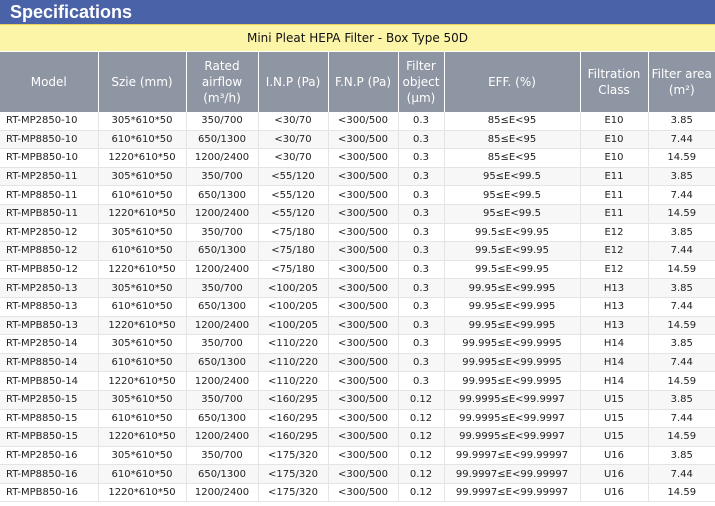 Image resolution: width=715 pixels, height=506 pixels. I want to click on table-cell: RT-MP8850-10, so click(49, 140).